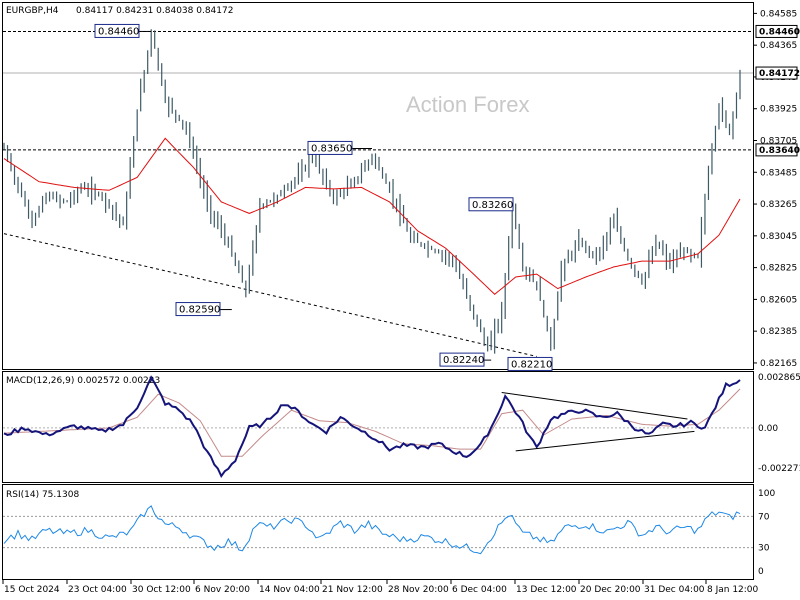  Describe the element at coordinates (372, 422) in the screenshot. I see `macd-signal-line` at that location.